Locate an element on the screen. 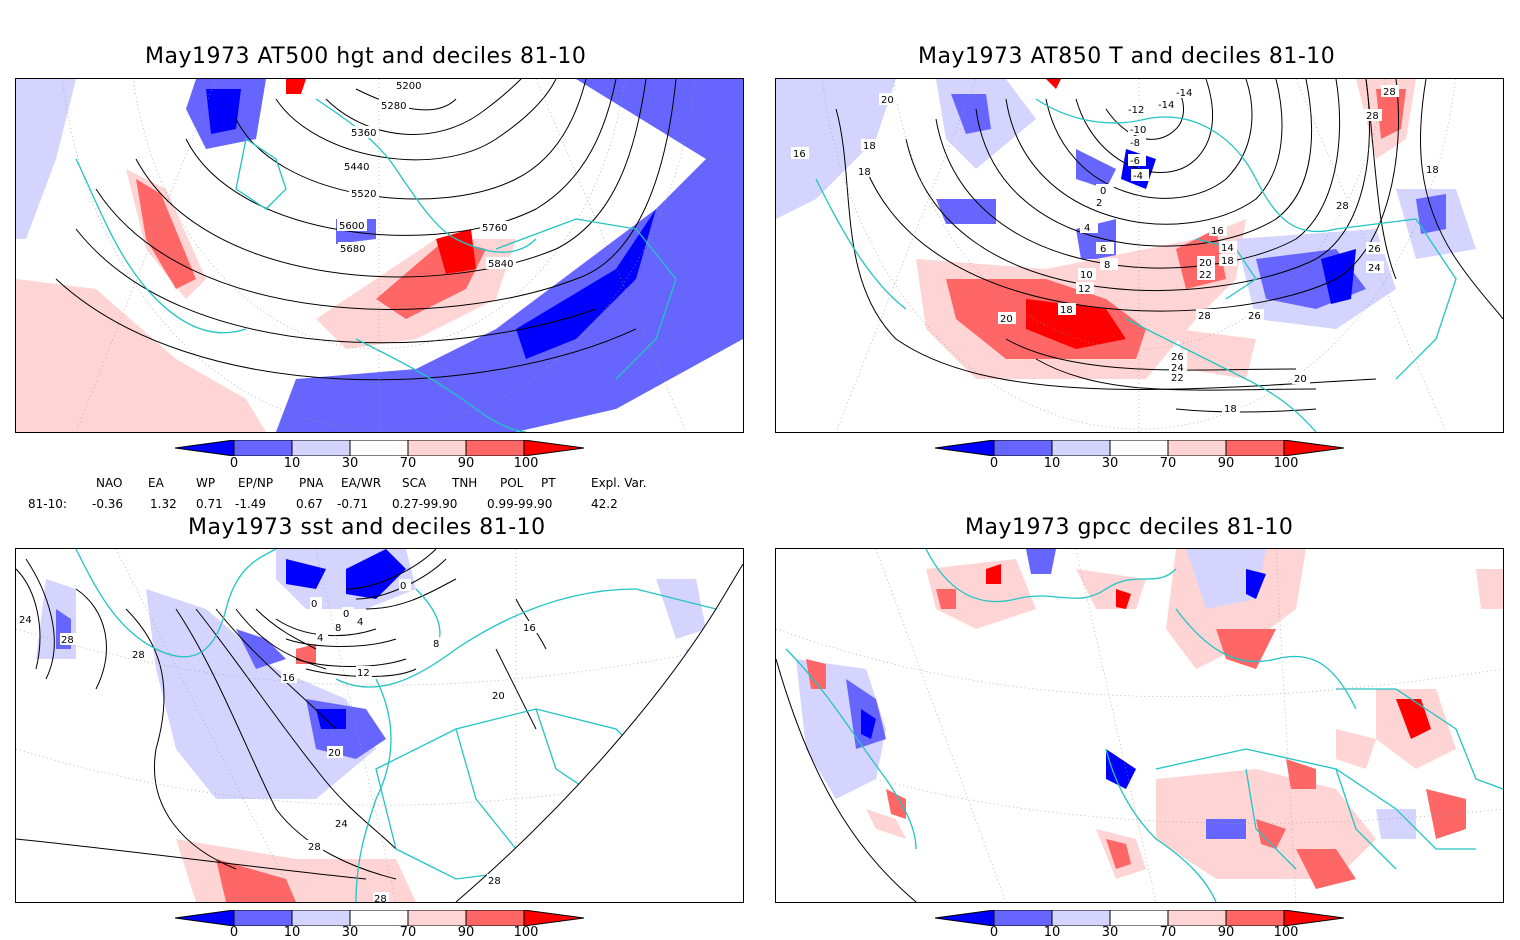  index-value-pna: 0.67 is located at coordinates (309, 504).